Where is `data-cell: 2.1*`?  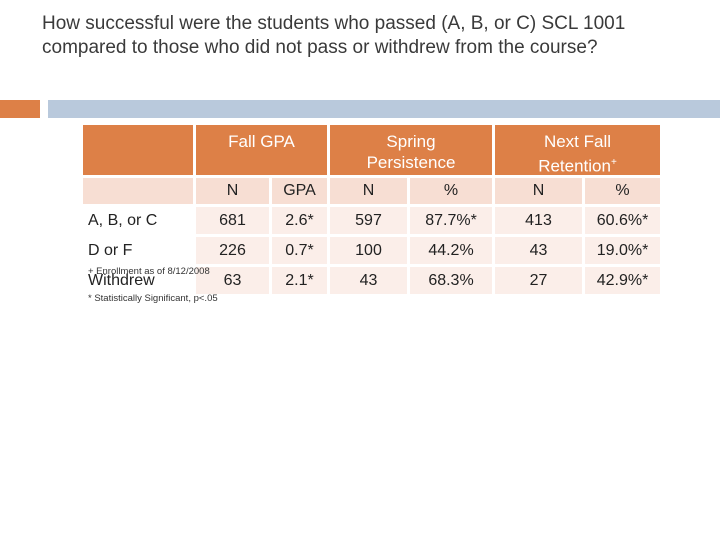
data-cell: 2.1* is located at coordinates (299, 280).